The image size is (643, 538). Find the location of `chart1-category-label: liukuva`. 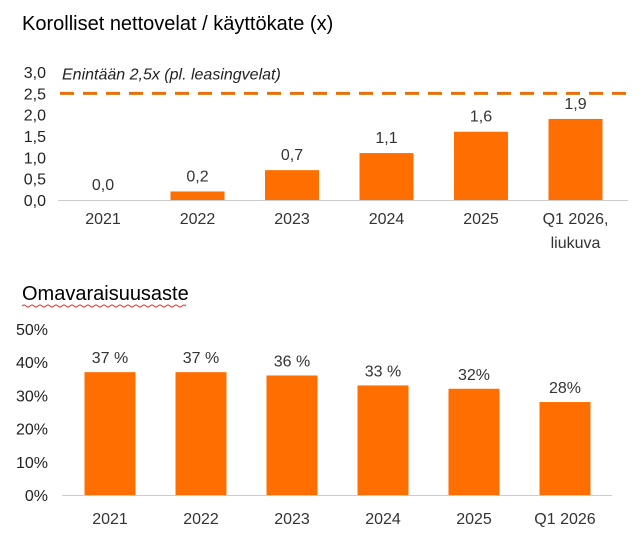

chart1-category-label: liukuva is located at coordinates (576, 243).